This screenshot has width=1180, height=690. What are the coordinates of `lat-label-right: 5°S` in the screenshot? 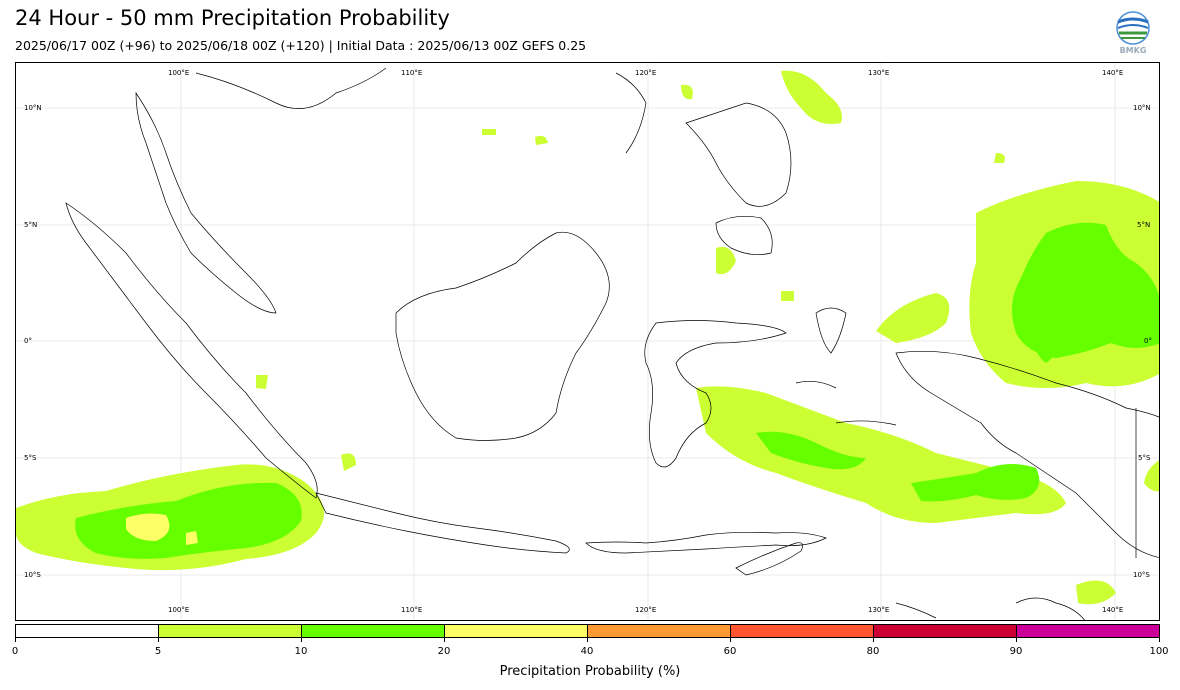 It's located at (1144, 458).